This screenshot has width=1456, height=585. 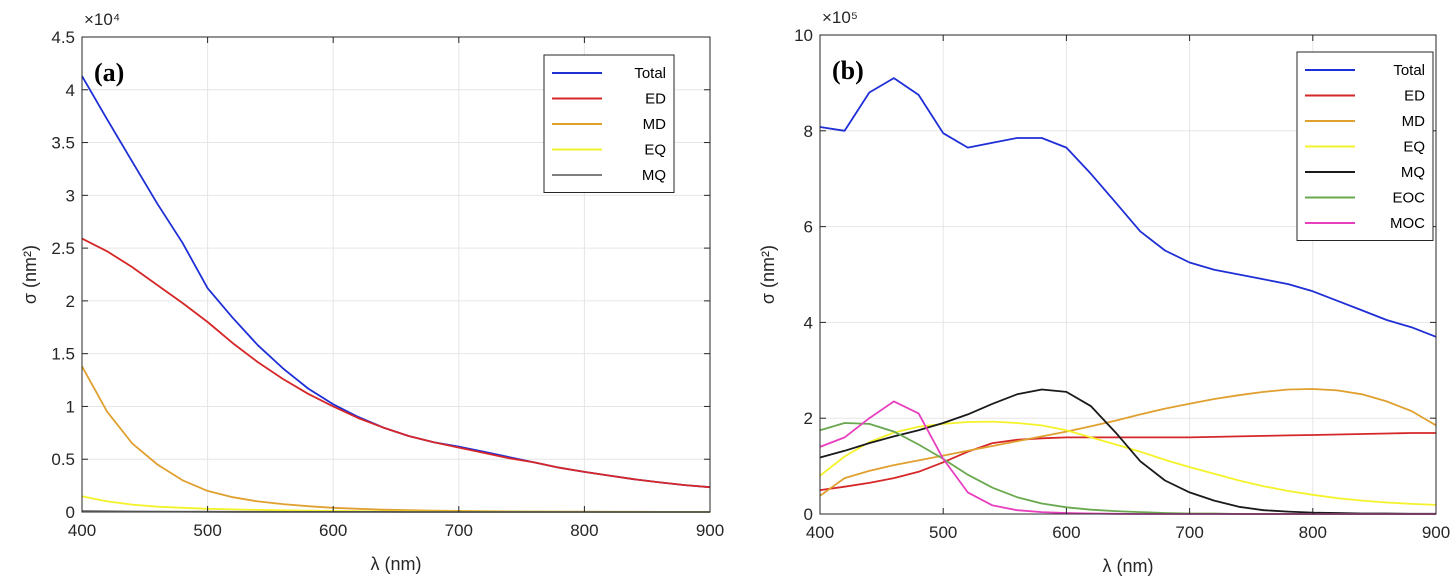 I want to click on legend: Total ED MD EQ MQ, so click(x=609, y=123).